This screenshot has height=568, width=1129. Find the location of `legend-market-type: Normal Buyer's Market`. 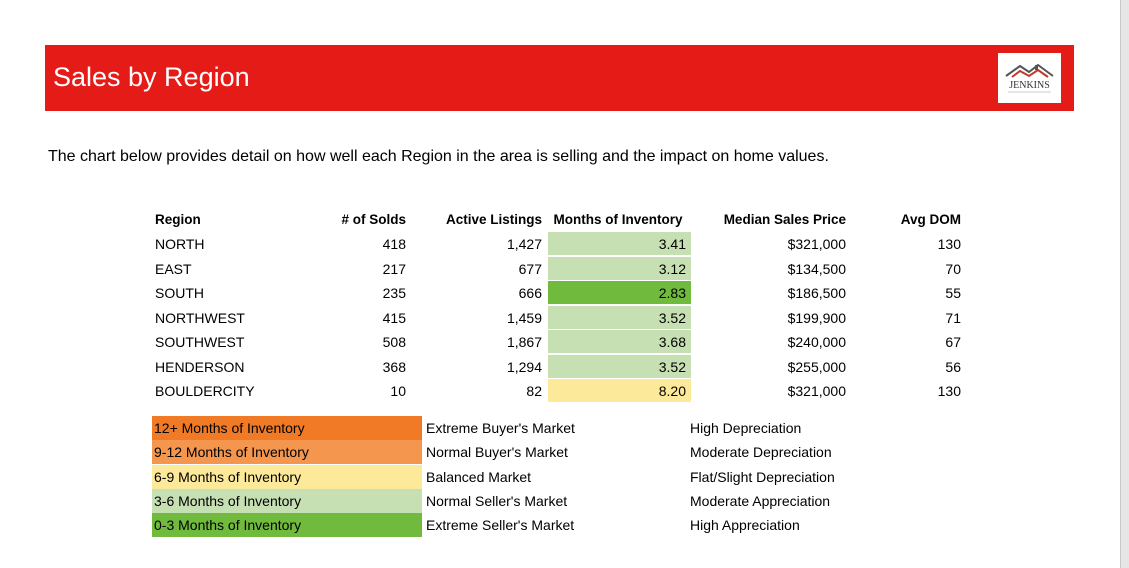

legend-market-type: Normal Buyer's Market is located at coordinates (497, 452).